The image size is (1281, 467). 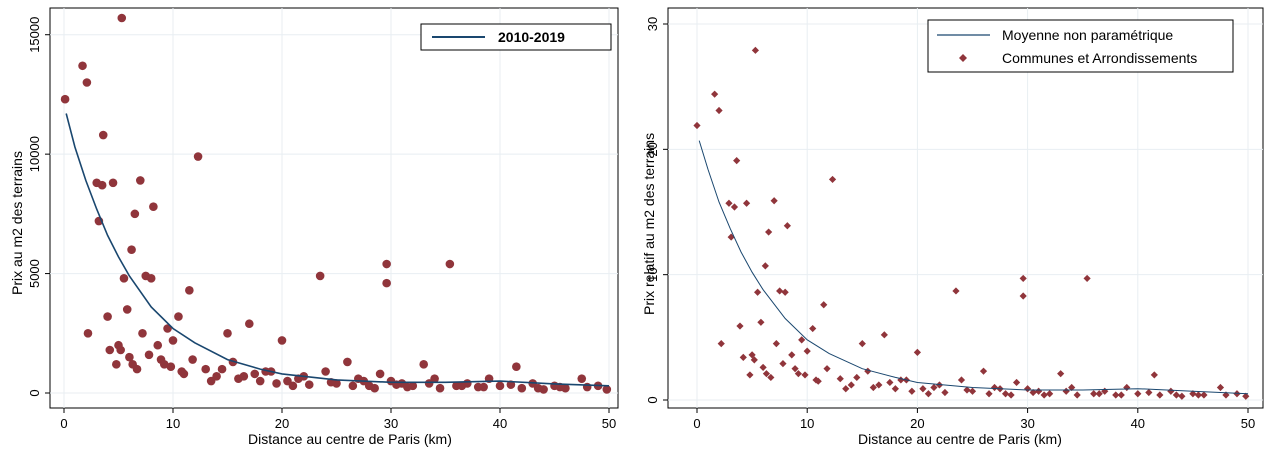 I want to click on right-y-axis-label: Prix relatif au m2 des terrains, so click(x=649, y=224).